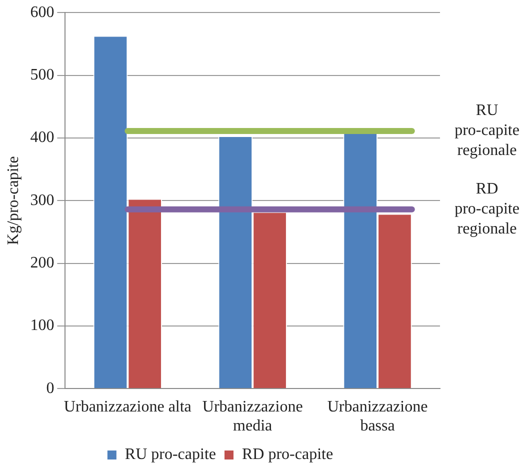 The width and height of the screenshot is (532, 473). What do you see at coordinates (42, 200) in the screenshot?
I see `y-tick-label: 300` at bounding box center [42, 200].